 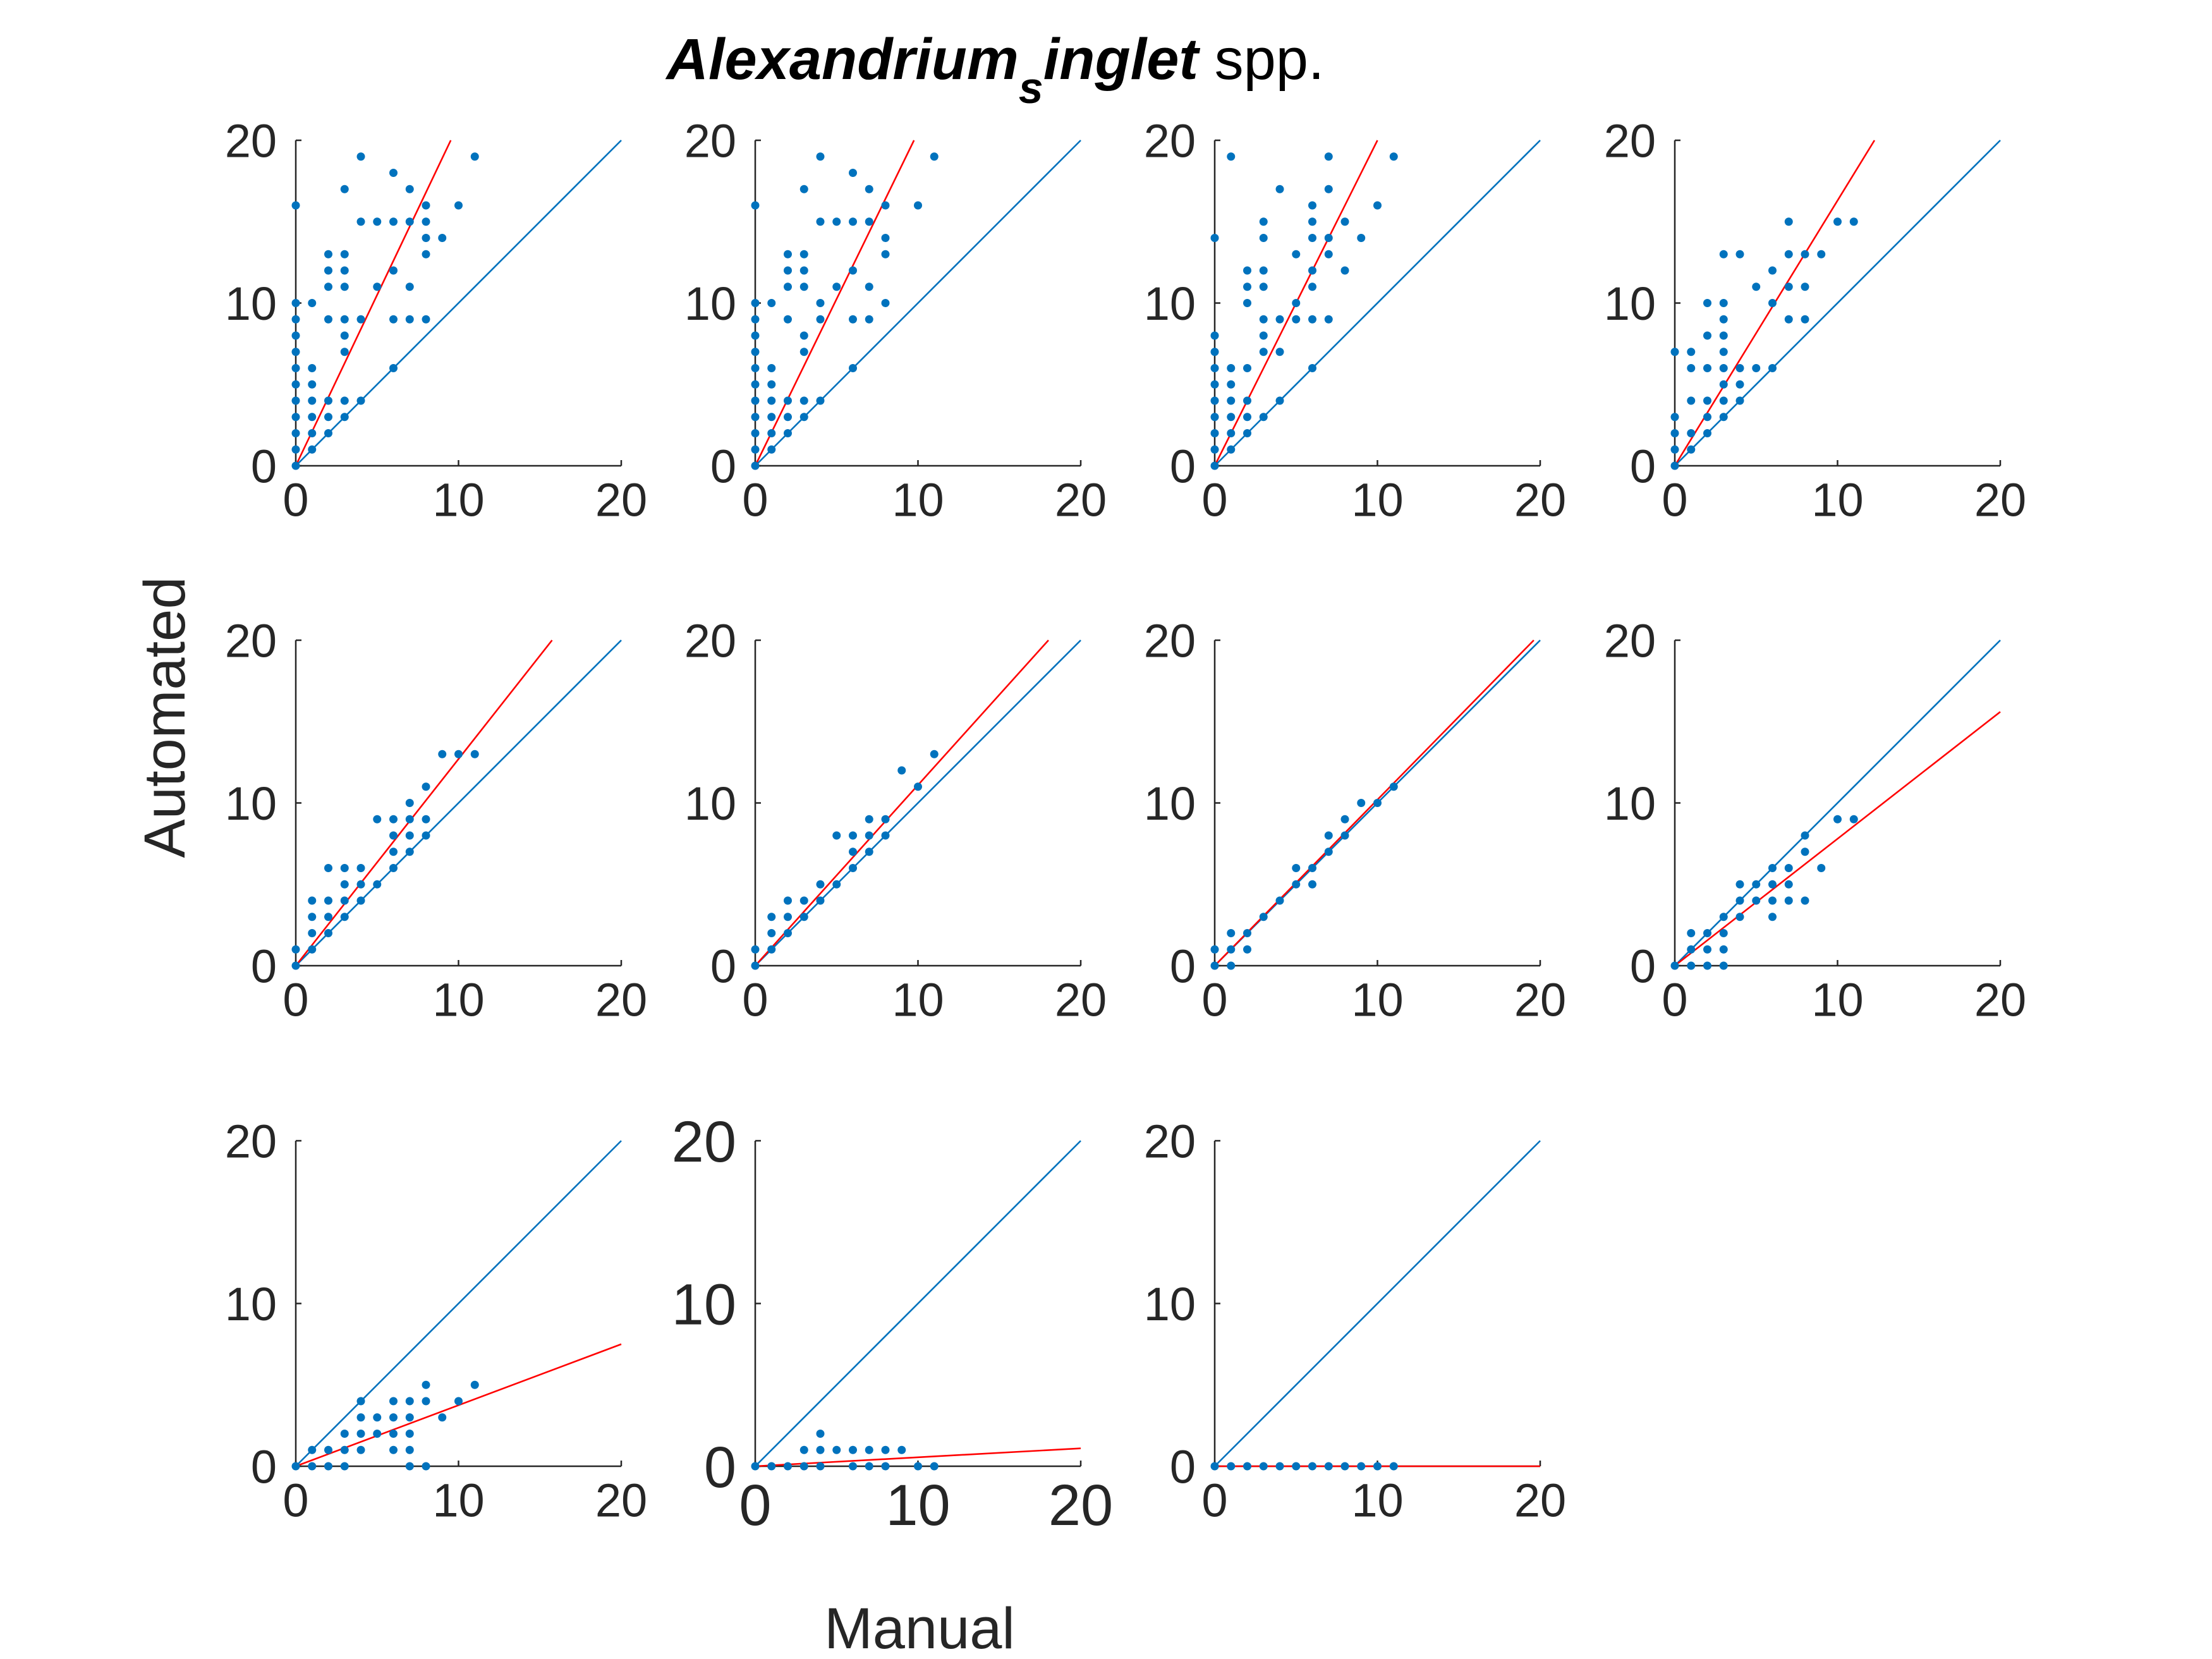 I want to click on subplot-4: 0 10 20 0 10 20, so click(x=1815, y=320).